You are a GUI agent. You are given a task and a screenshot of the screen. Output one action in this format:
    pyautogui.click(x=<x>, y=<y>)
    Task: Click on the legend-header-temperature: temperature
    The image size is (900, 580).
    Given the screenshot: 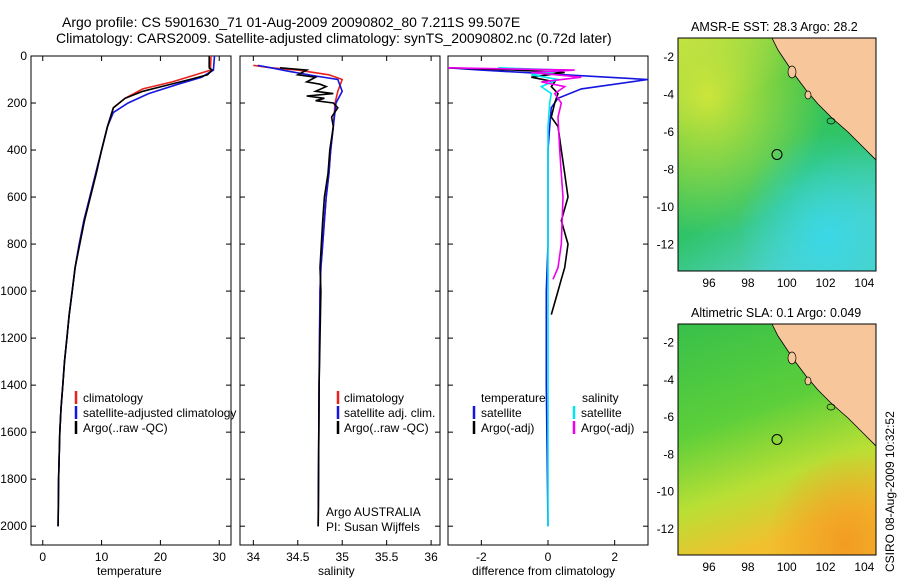 What is the action you would take?
    pyautogui.click(x=513, y=398)
    